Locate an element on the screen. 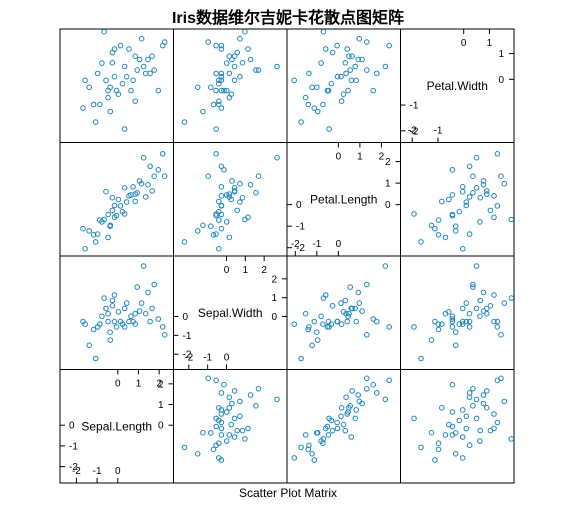 The image size is (576, 510). tick-label: 2 is located at coordinates (159, 384).